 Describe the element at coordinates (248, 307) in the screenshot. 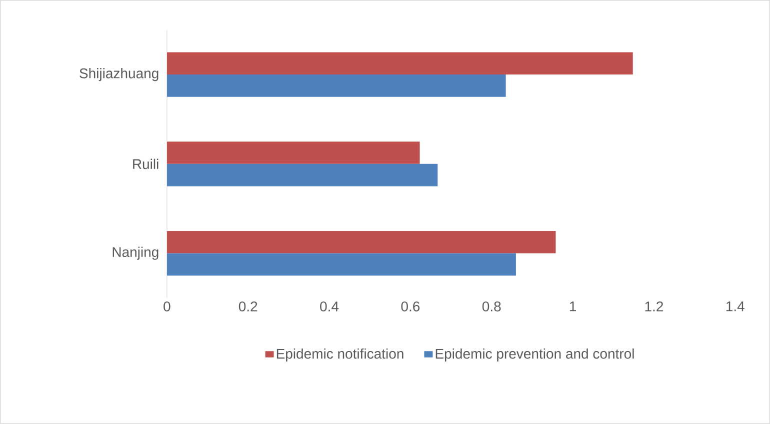

I see `x-tick-label: 0.2` at that location.